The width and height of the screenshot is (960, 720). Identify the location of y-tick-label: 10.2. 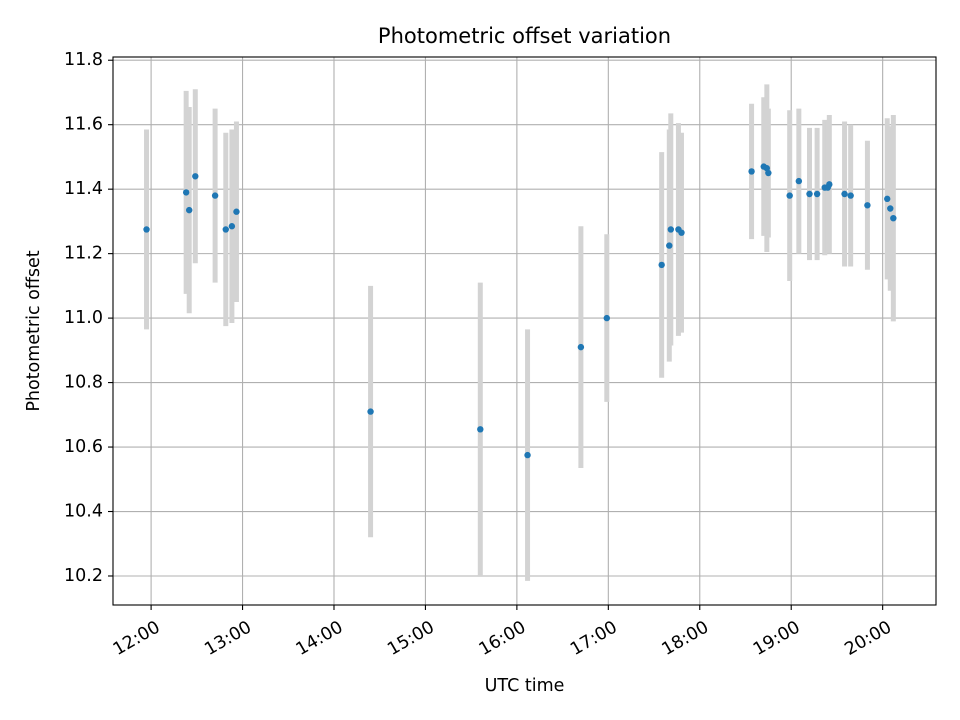
(83, 576).